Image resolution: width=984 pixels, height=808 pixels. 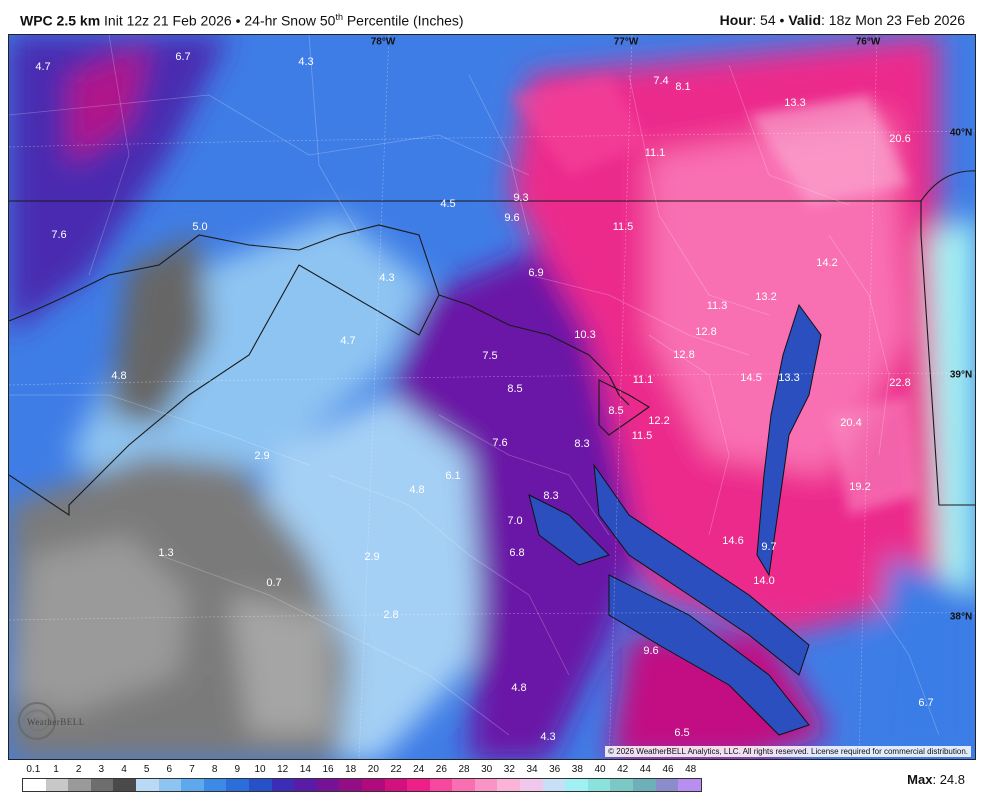 What do you see at coordinates (448, 204) in the screenshot?
I see `snow-value: 4.5` at bounding box center [448, 204].